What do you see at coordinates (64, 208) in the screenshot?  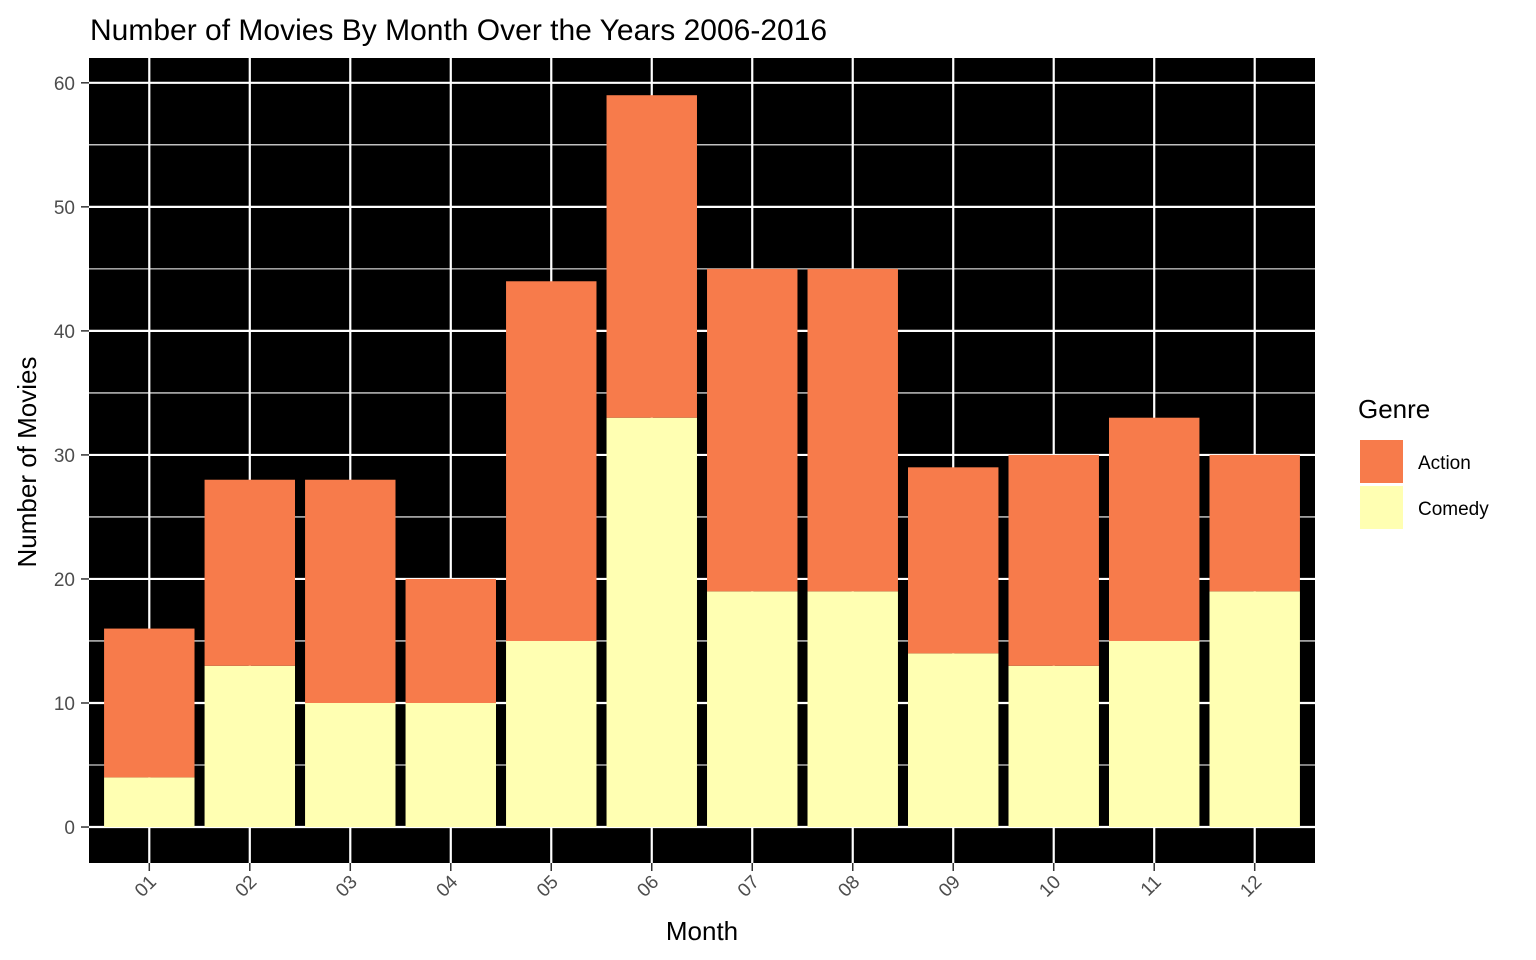 I see `y-tick-label: 50` at bounding box center [64, 208].